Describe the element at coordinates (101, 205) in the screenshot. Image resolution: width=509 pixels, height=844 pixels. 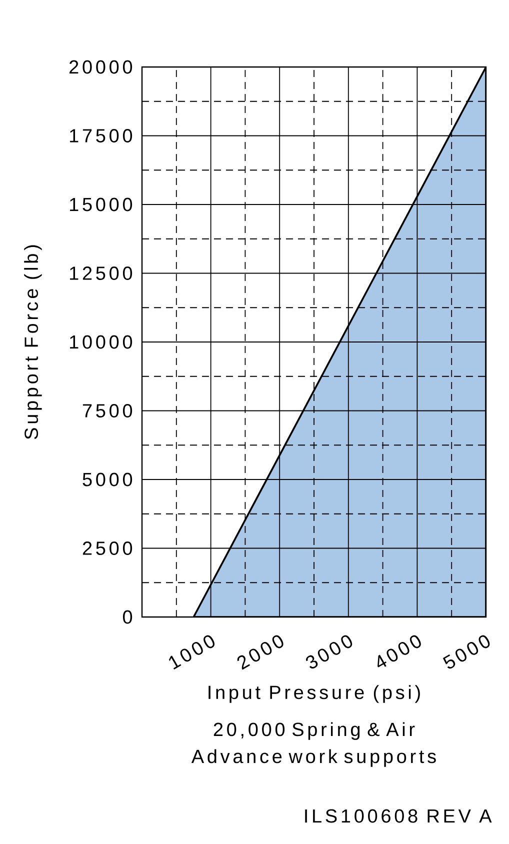
I see `y-tick-label: 15000` at that location.